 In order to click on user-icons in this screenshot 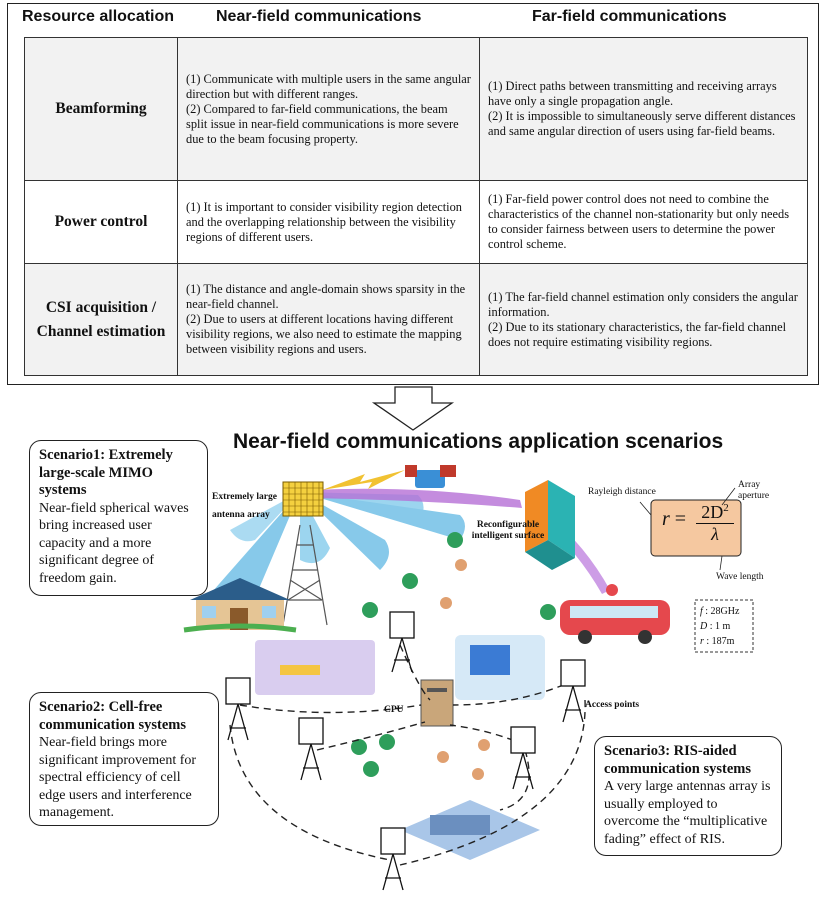, I will do `click(463, 669)`.